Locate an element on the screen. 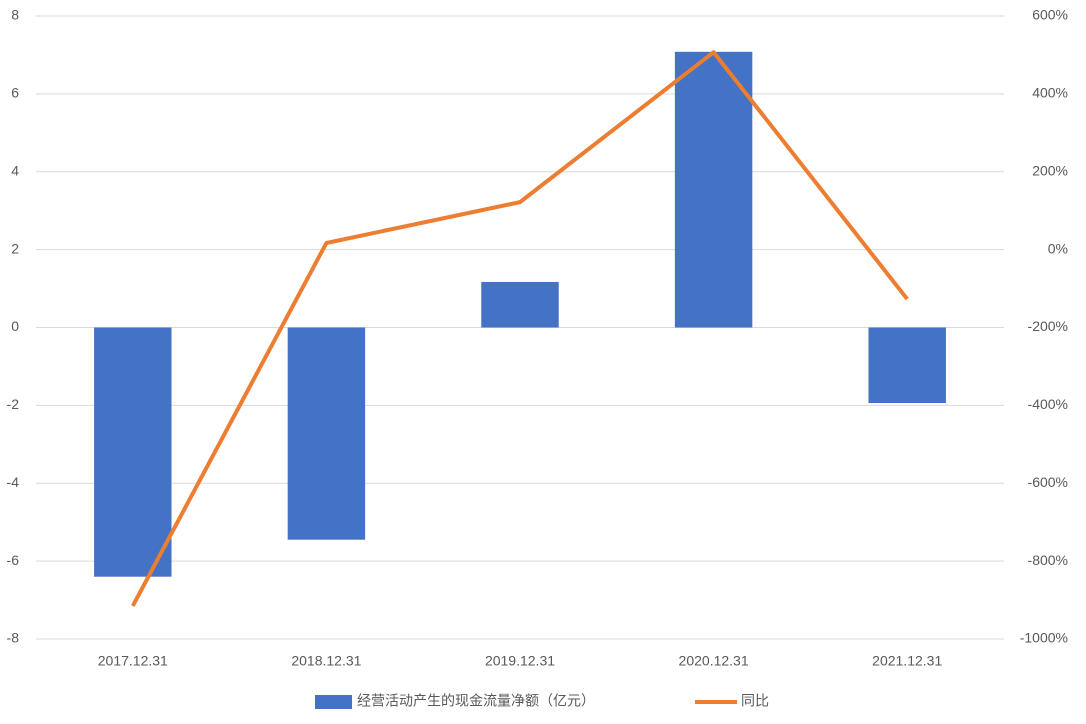 This screenshot has width=1086, height=724. y2-tick-label: -1000% is located at coordinates (1044, 638).